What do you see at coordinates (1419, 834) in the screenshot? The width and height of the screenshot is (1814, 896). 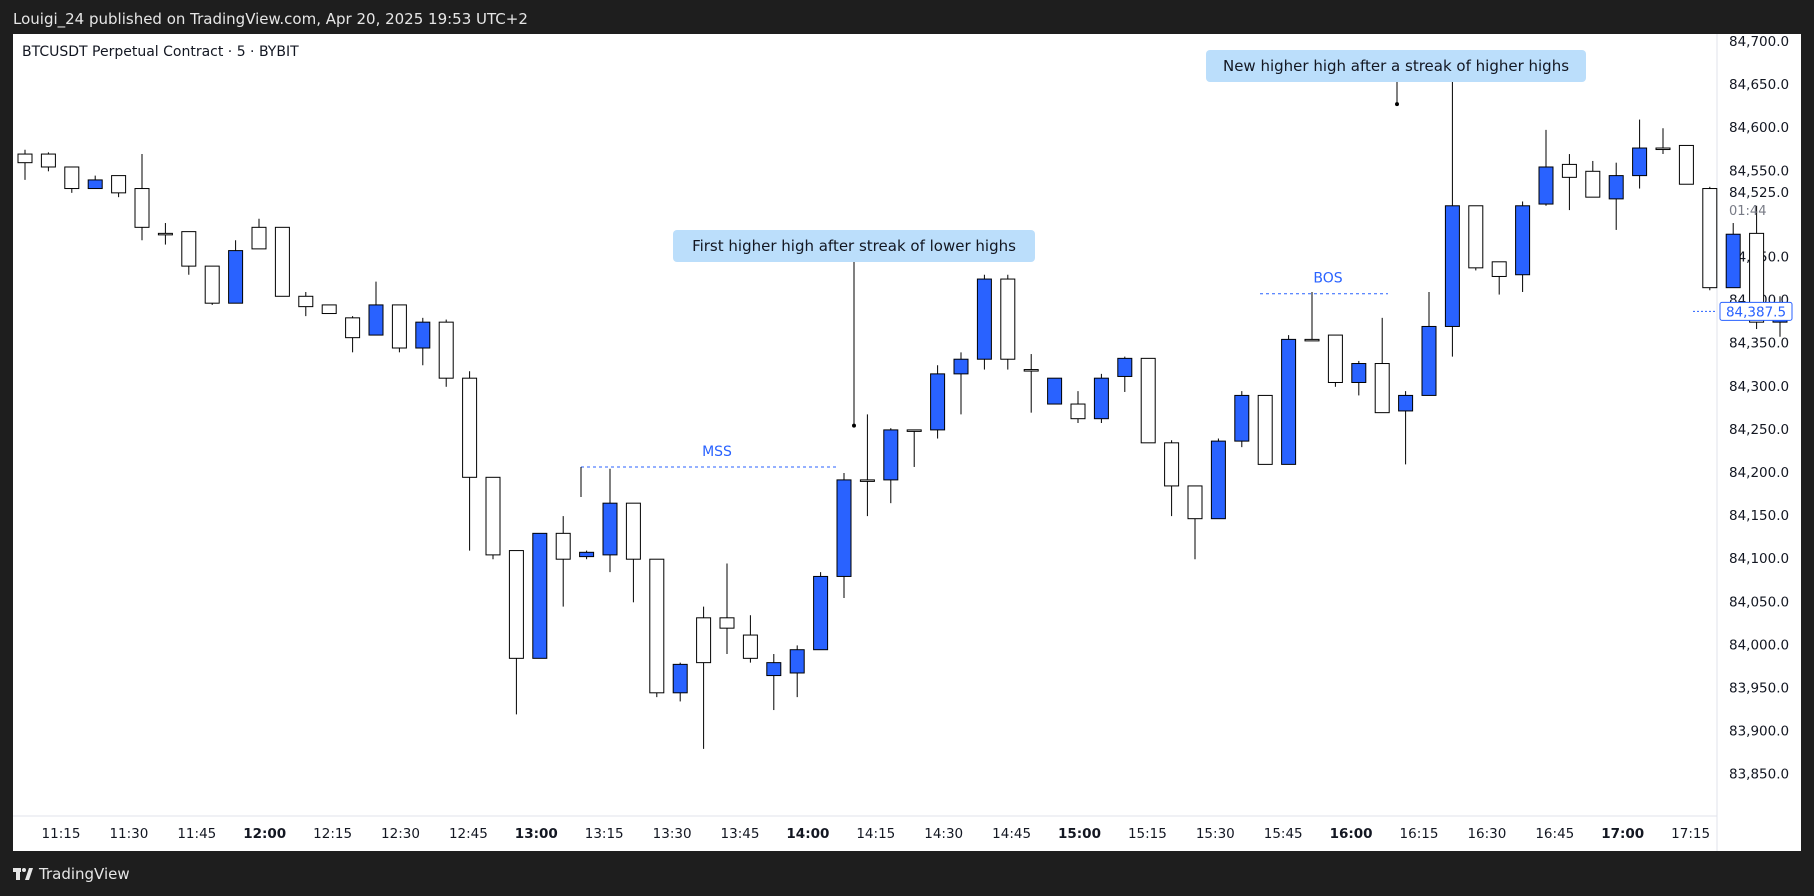 I see `x-tick-label: 16:15` at bounding box center [1419, 834].